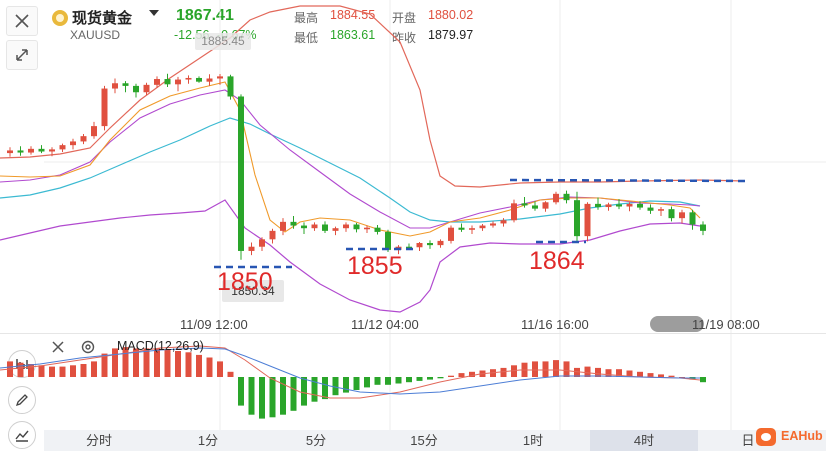 The height and width of the screenshot is (451, 826). Describe the element at coordinates (533, 440) in the screenshot. I see `tab-1hour: 1时` at that location.